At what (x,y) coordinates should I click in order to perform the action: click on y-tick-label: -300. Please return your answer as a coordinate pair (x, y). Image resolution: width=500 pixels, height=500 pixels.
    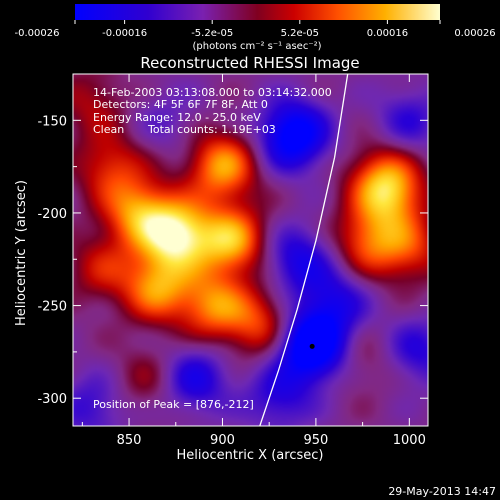
    Looking at the image, I should click on (52, 399).